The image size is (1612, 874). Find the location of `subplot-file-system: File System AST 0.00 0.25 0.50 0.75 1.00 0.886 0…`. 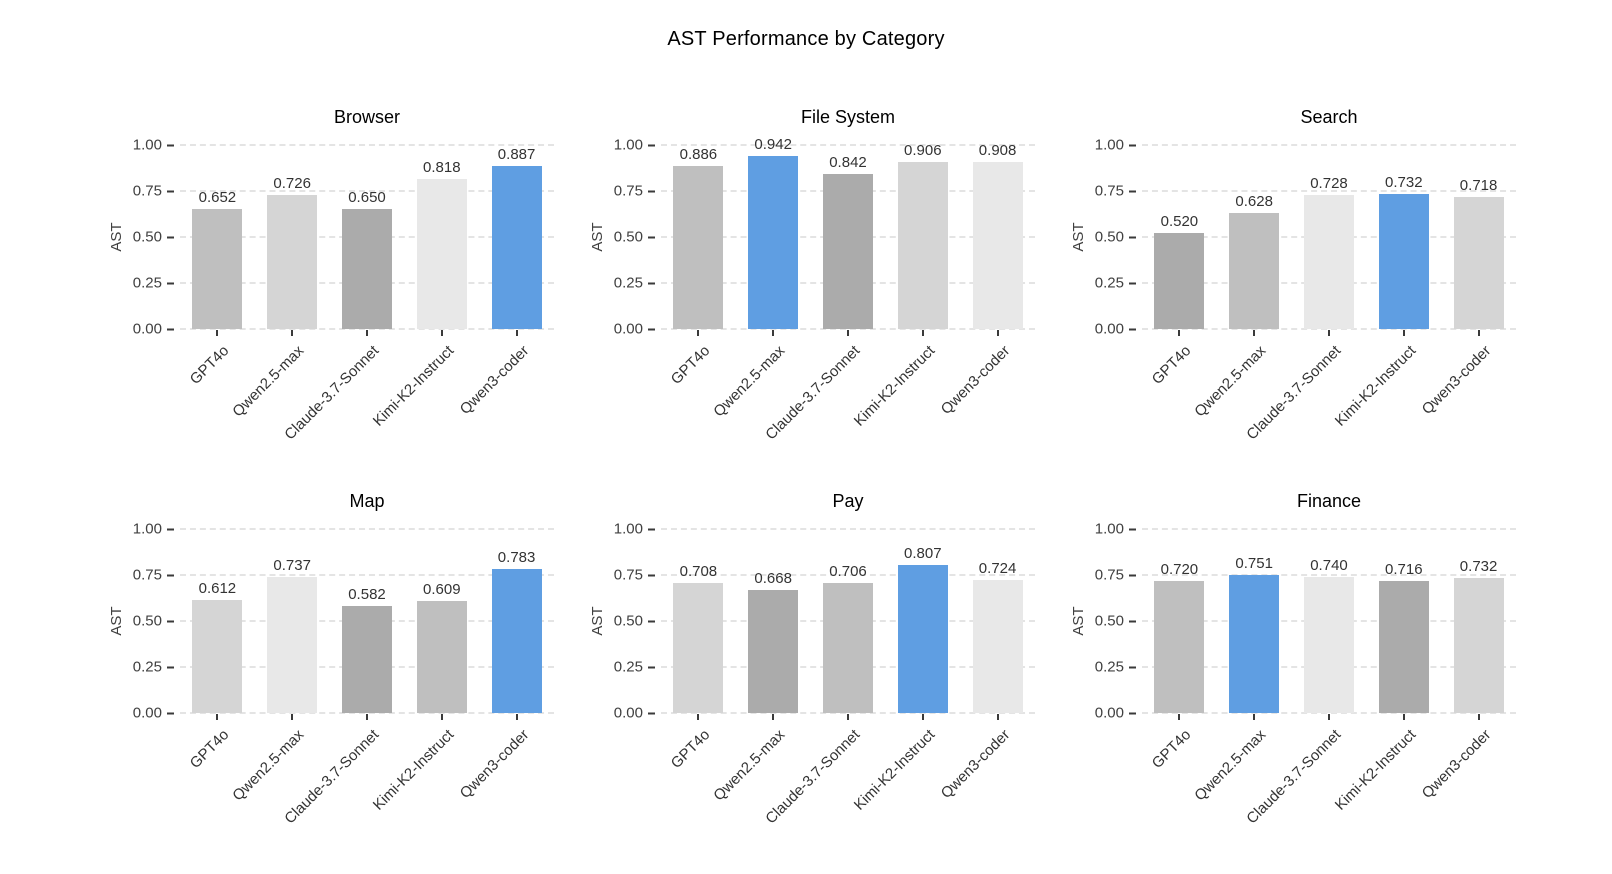

subplot-file-system: File System AST 0.00 0.25 0.50 0.75 1.00 0.886 0… is located at coordinates (810, 277).